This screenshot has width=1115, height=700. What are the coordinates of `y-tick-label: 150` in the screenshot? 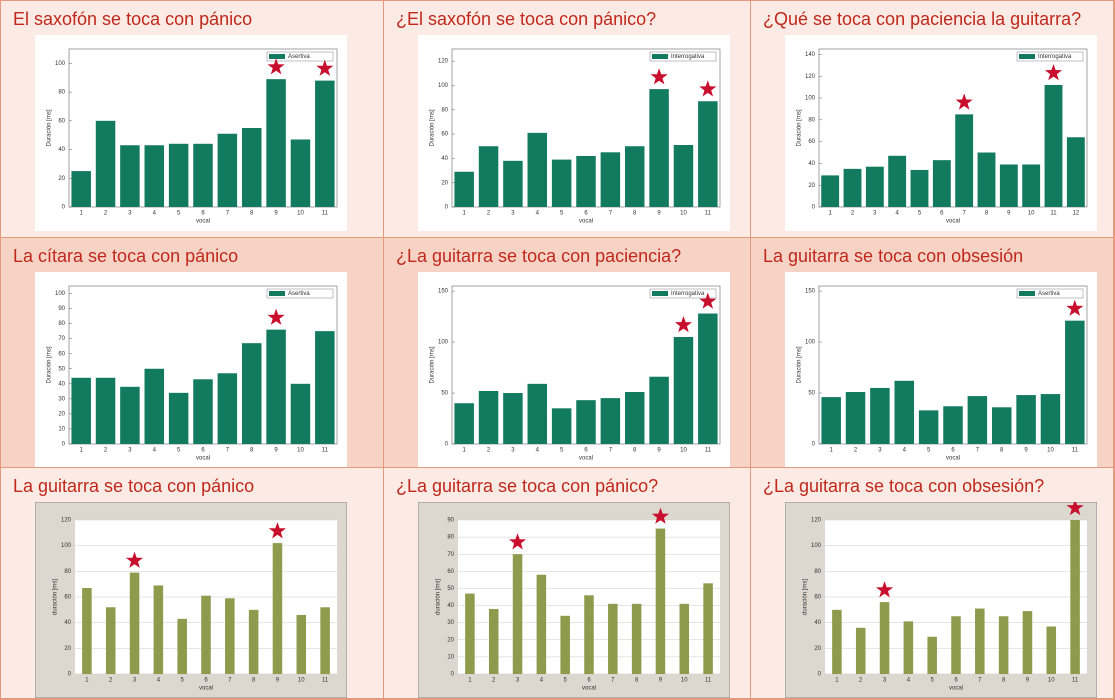 It's located at (810, 292).